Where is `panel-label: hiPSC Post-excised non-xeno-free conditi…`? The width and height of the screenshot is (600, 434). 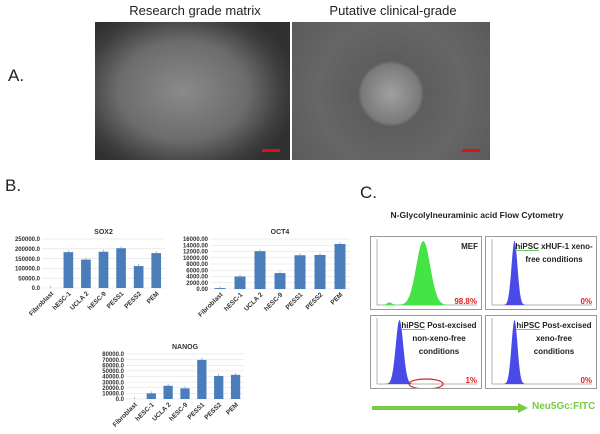 panel-label: hiPSC Post-excised non-xeno-free conditi… is located at coordinates (439, 338).